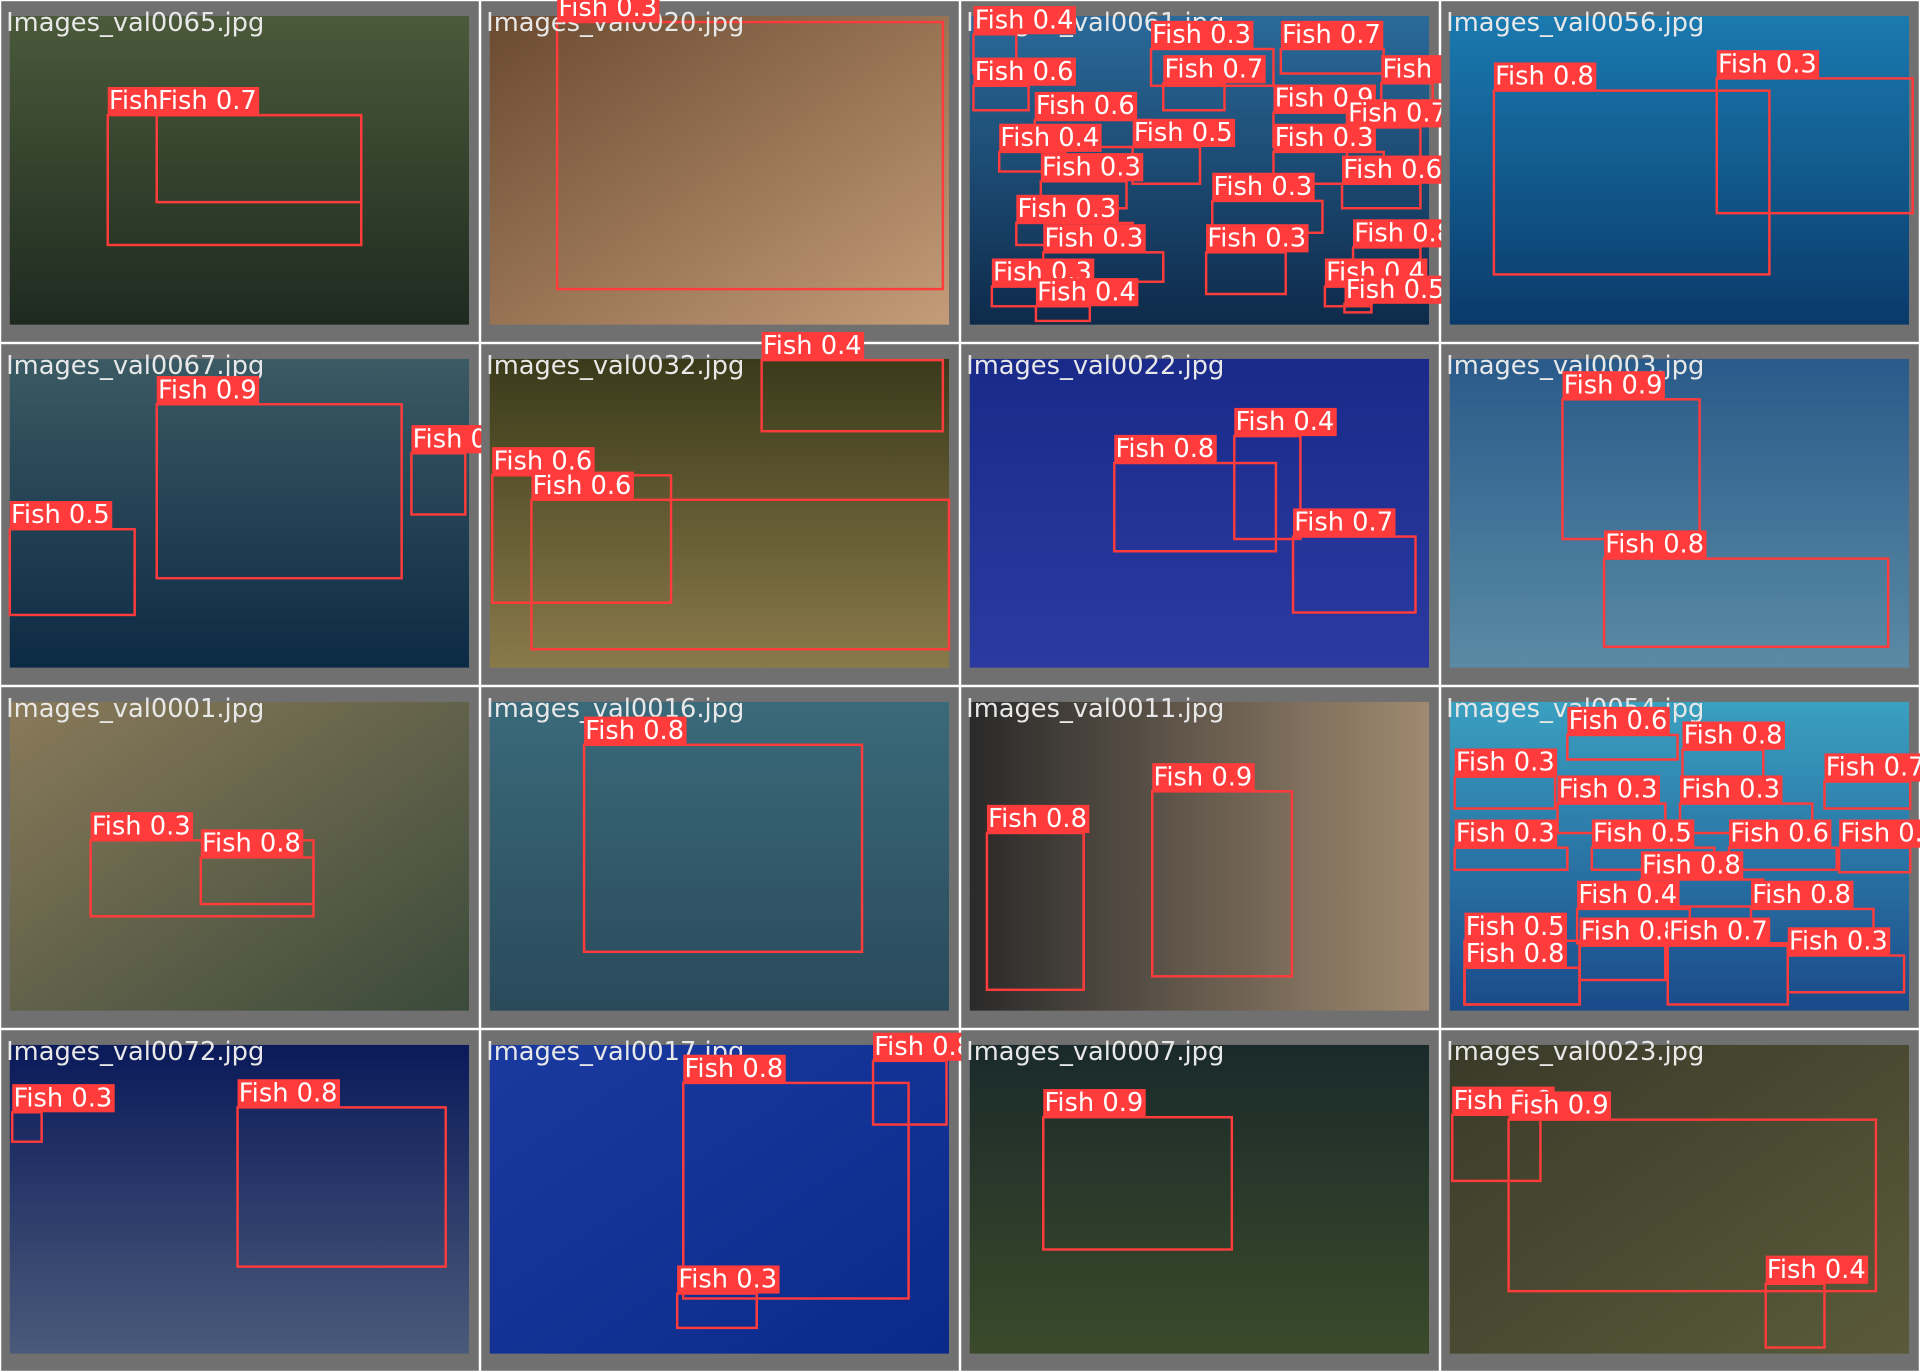 This screenshot has height=1372, width=1920. I want to click on file-name: Images_val0056.jpg, so click(1575, 23).